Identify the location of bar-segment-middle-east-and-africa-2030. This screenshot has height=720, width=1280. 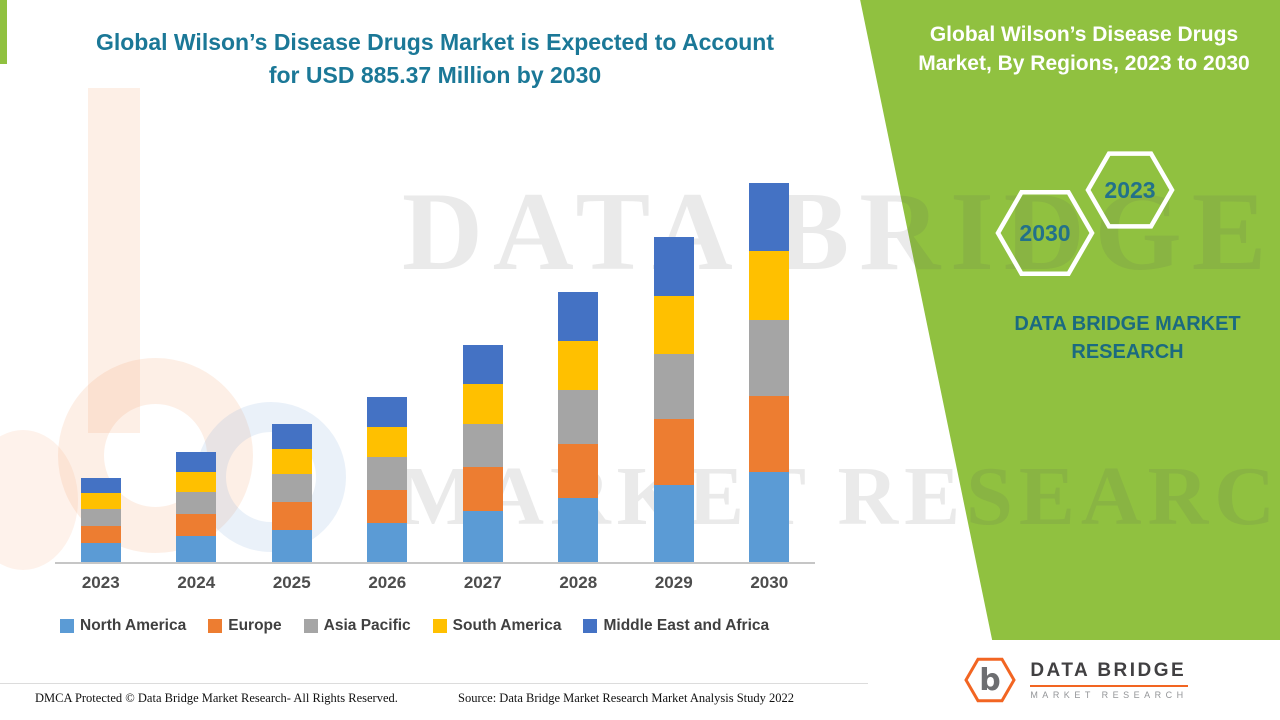
(769, 217).